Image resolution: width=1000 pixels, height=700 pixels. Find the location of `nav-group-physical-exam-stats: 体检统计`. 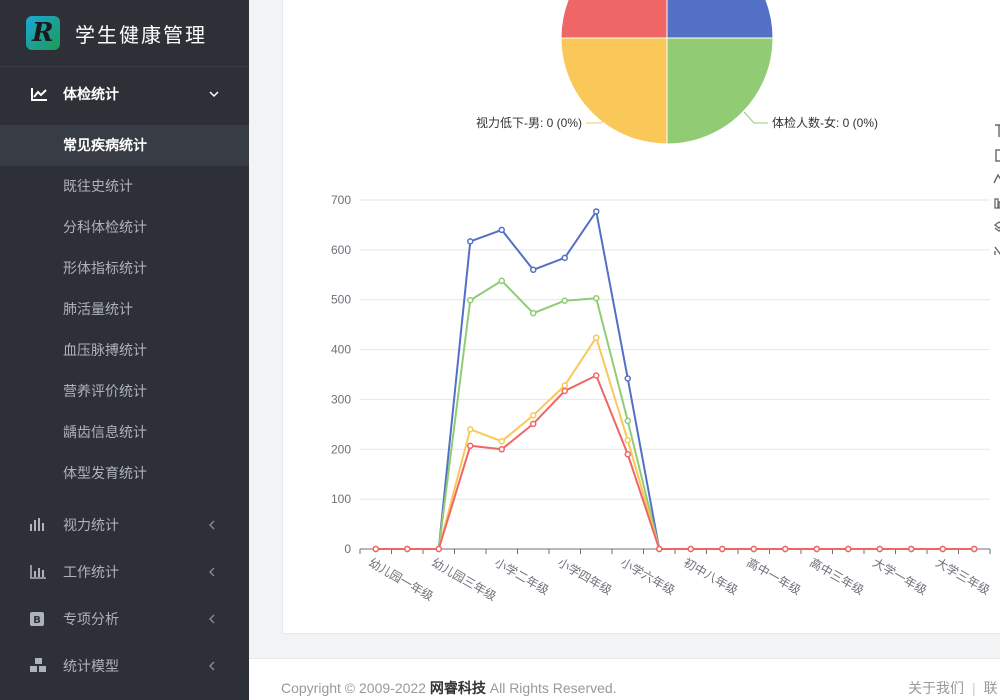

nav-group-physical-exam-stats: 体检统计 is located at coordinates (124, 94).